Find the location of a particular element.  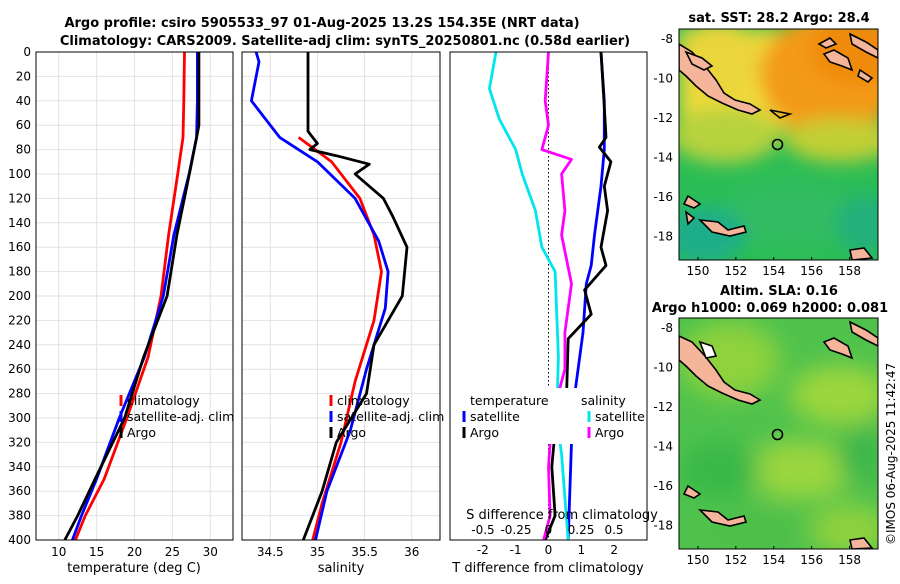

sla-map-frame is located at coordinates (778, 433).